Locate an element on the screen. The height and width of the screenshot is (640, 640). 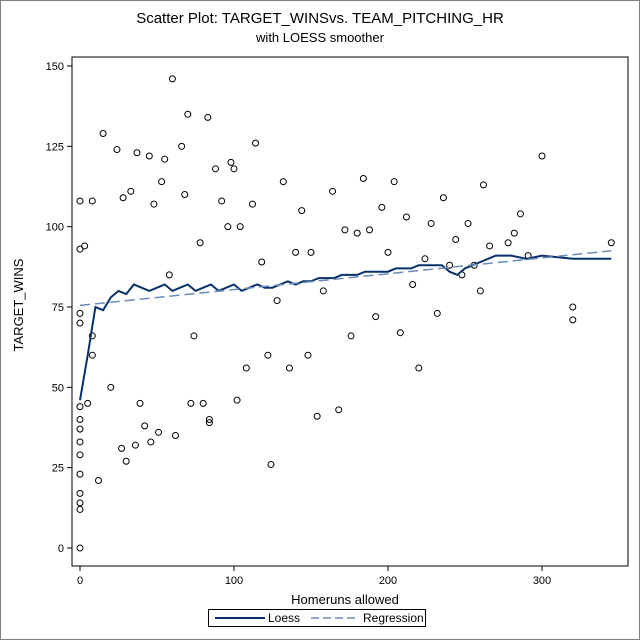
y-tick-label: 100 is located at coordinates (55, 228).